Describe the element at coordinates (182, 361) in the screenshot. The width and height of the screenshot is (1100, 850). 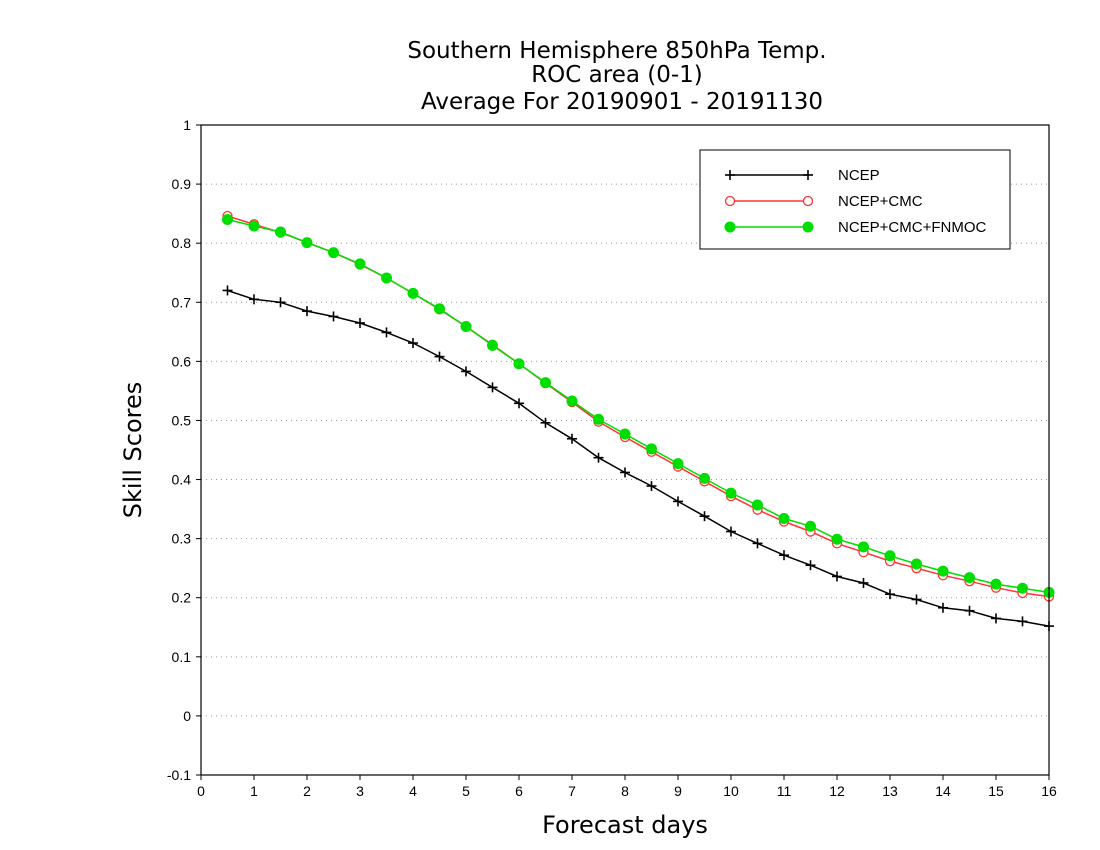
I see `y-tick-label: 0.6` at that location.